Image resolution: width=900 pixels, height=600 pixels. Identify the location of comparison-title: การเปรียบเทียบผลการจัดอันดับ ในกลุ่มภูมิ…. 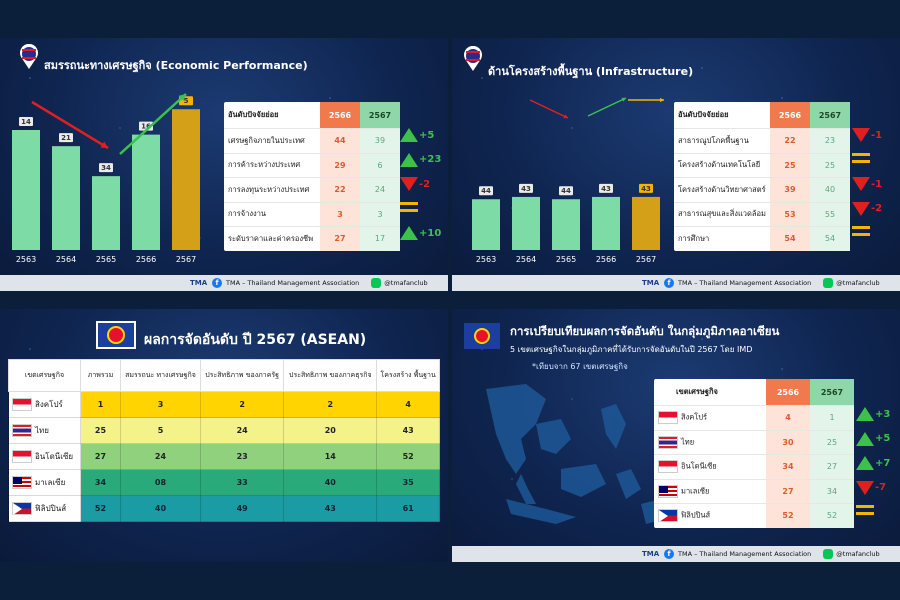
(645, 331).